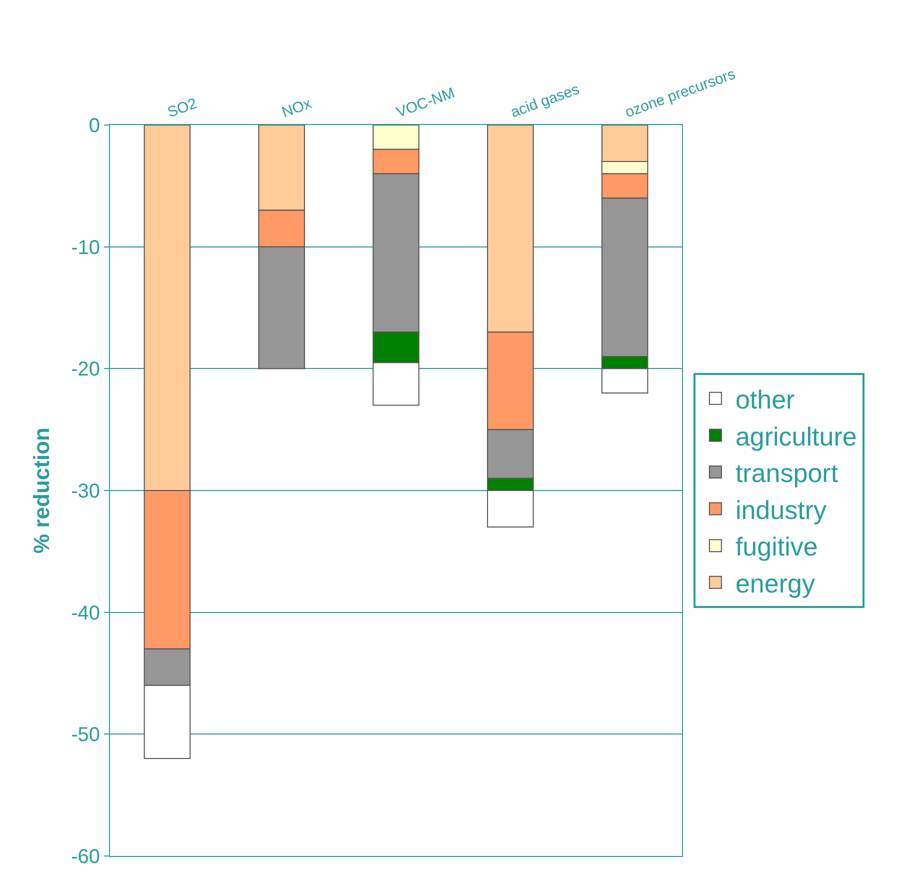  What do you see at coordinates (41, 491) in the screenshot?
I see `y-axis-title: % reduction` at bounding box center [41, 491].